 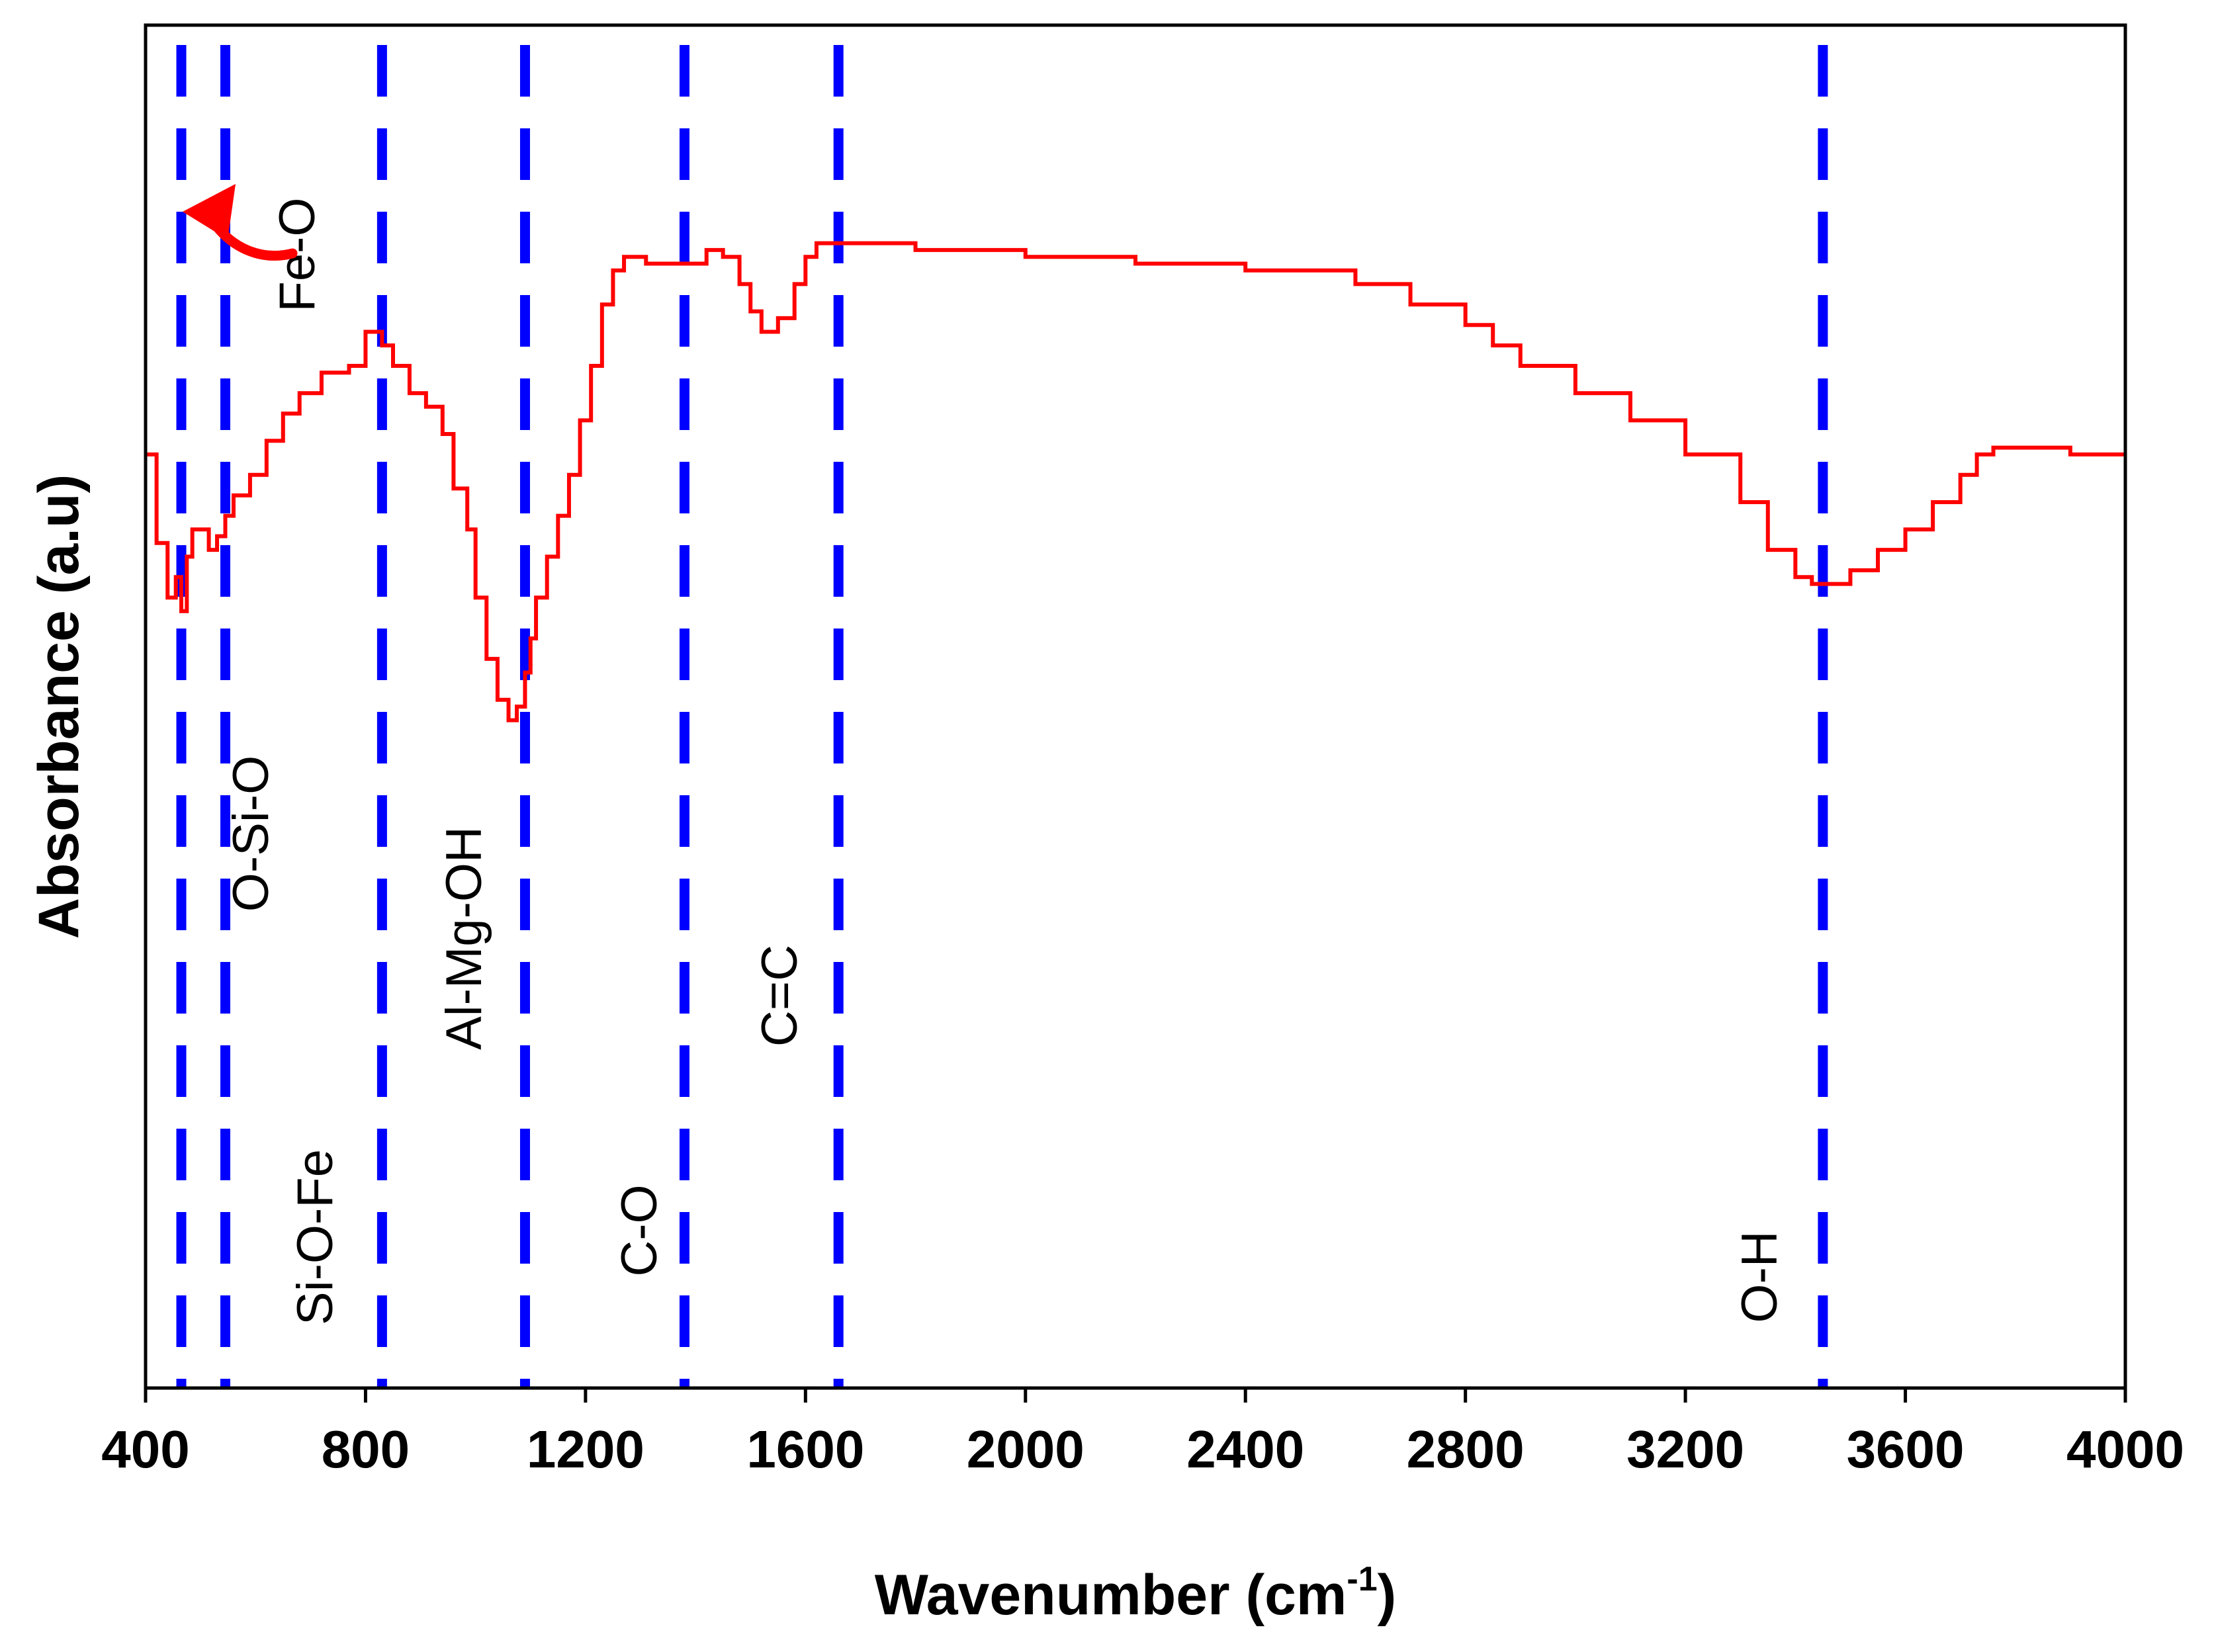 What do you see at coordinates (1026, 1450) in the screenshot?
I see `x-tick-label-4: 2000` at bounding box center [1026, 1450].